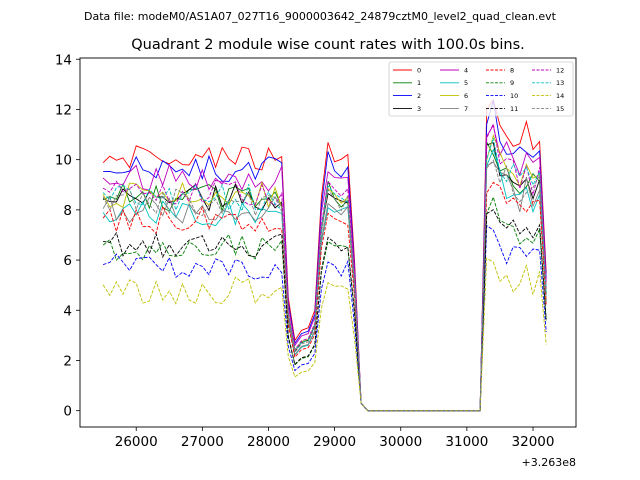 This screenshot has height=480, width=640. Describe the element at coordinates (67, 236) in the screenshot. I see `y-axis: 0 2 4 6 8 10 12 14` at that location.